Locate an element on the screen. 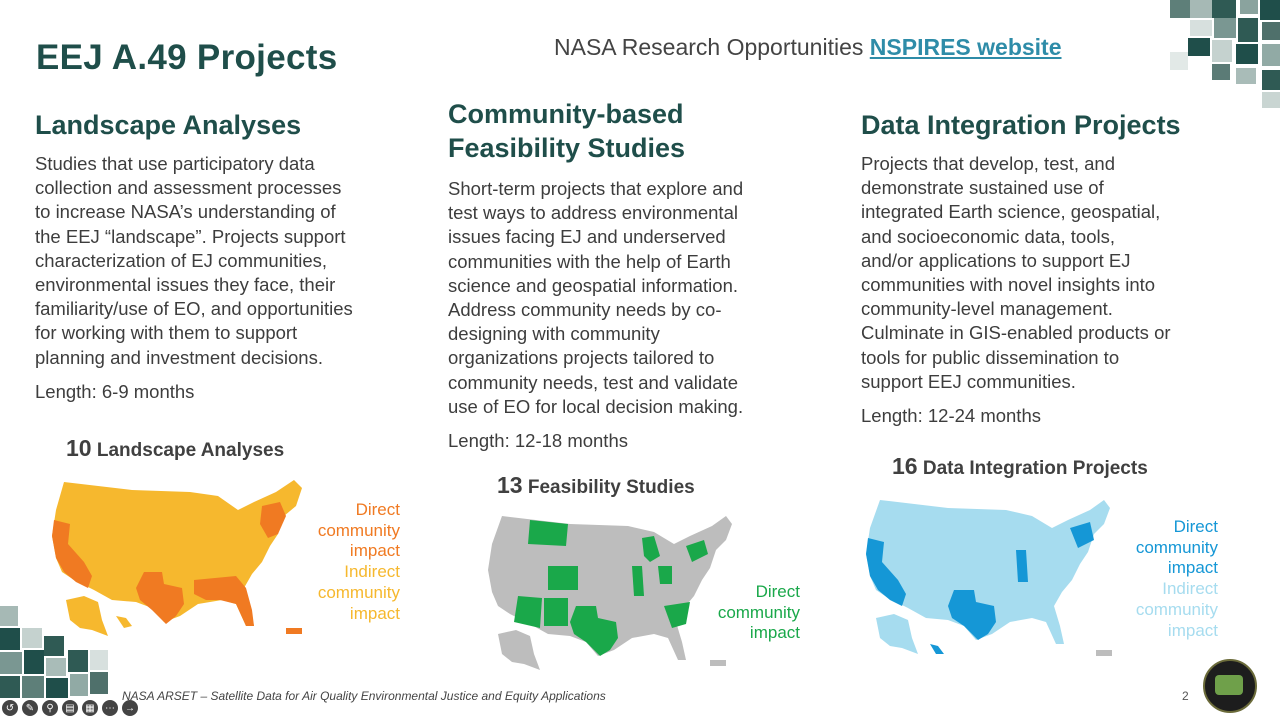 This screenshot has height=720, width=1280. page-title: EEJ A.49 Projects is located at coordinates (187, 57).